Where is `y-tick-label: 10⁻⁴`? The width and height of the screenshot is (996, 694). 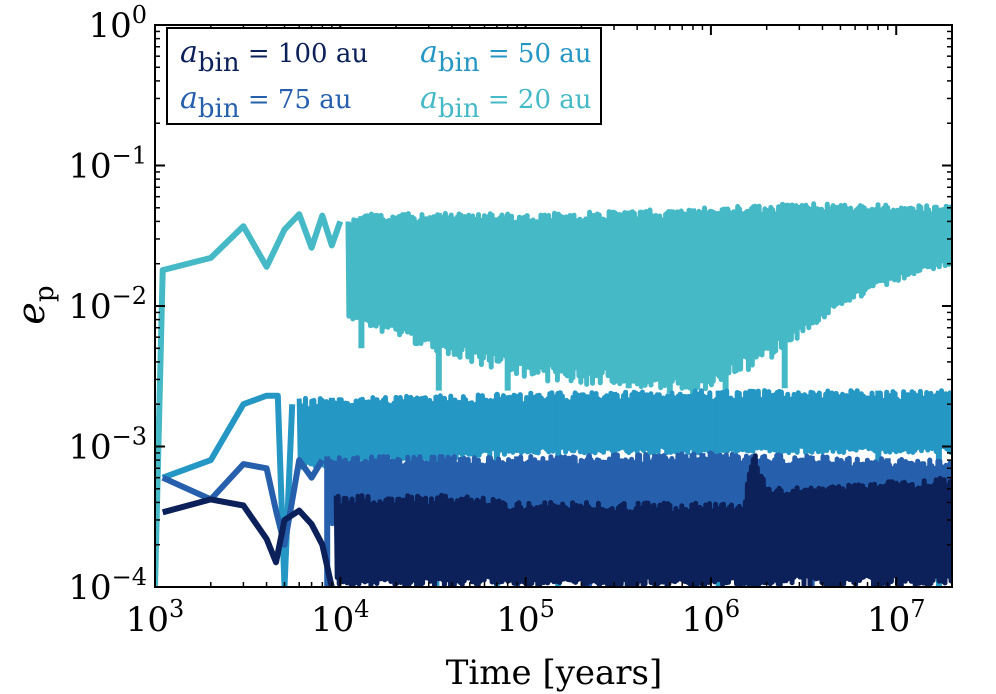
y-tick-label: 10⁻⁴ is located at coordinates (107, 585).